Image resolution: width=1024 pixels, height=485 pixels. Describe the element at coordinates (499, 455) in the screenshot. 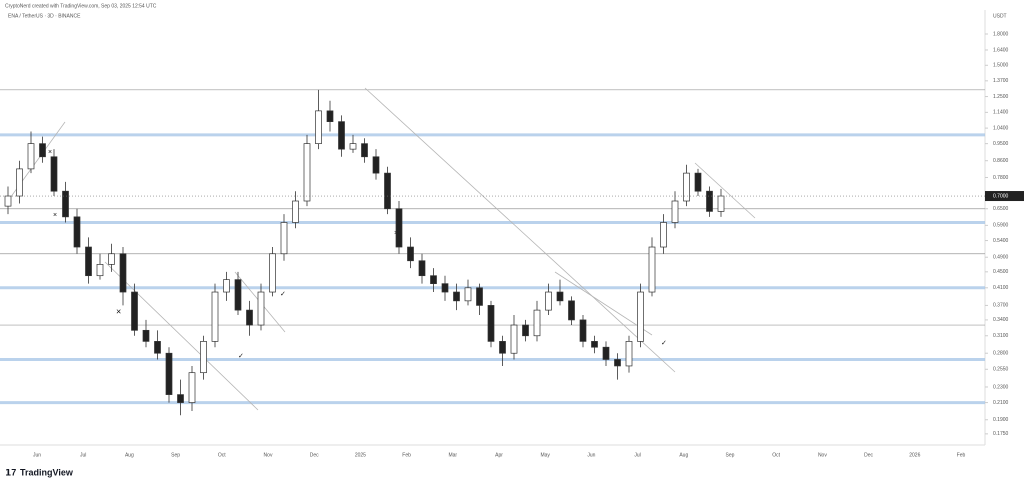

I see `x-tick-label: Apr` at that location.